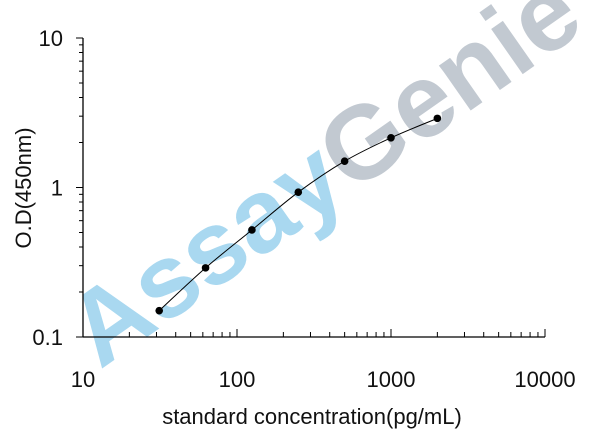  What do you see at coordinates (391, 379) in the screenshot?
I see `x-tick-label: 1000` at bounding box center [391, 379].